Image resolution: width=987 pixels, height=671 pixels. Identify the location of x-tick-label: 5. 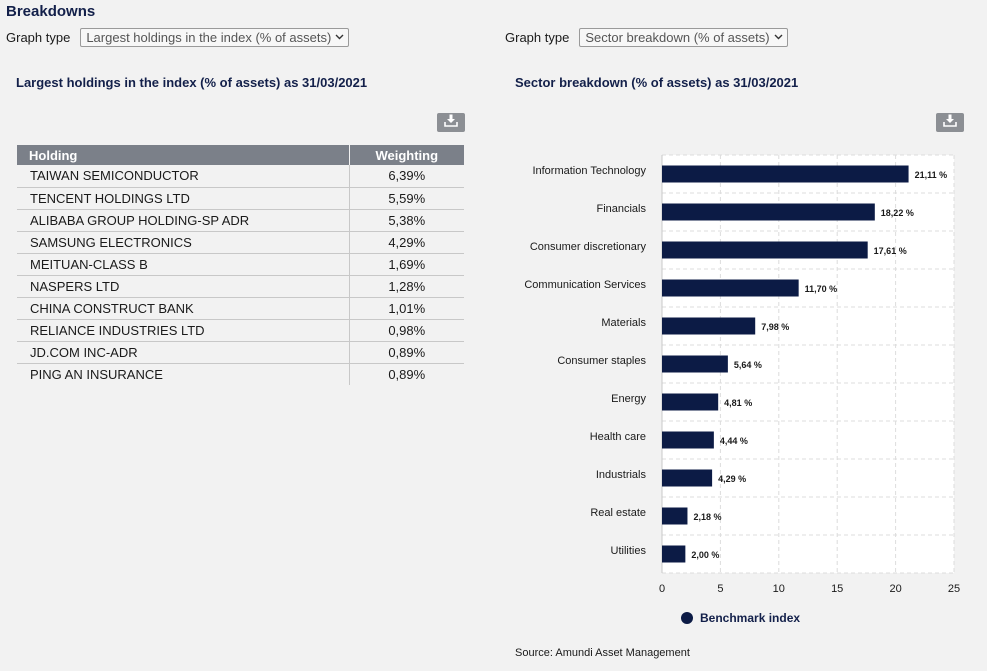
(720, 589).